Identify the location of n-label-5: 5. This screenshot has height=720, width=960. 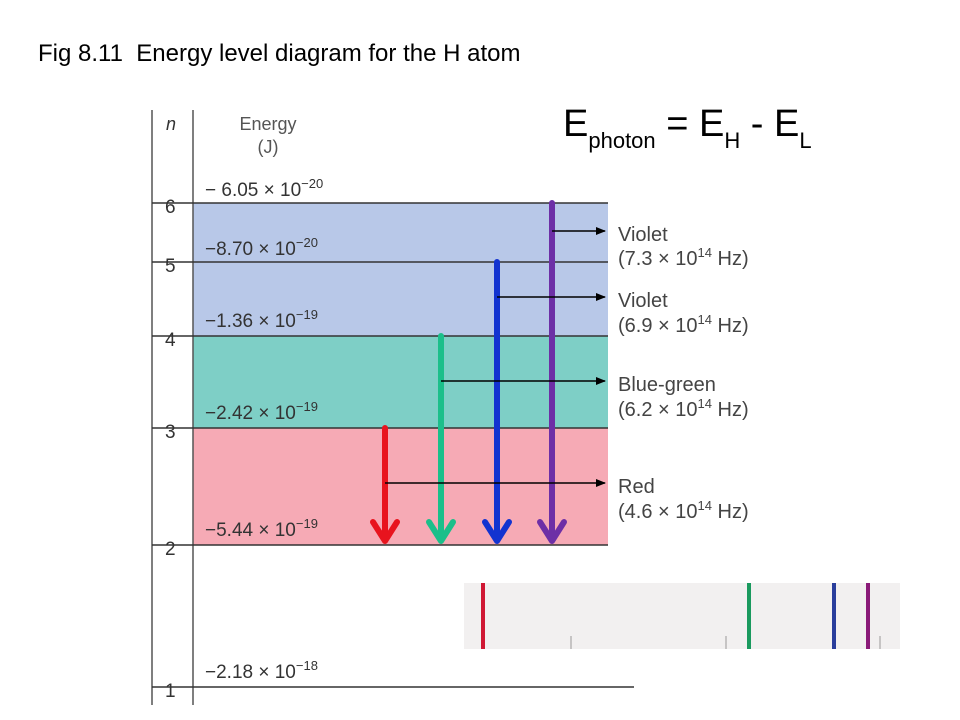
(170, 266).